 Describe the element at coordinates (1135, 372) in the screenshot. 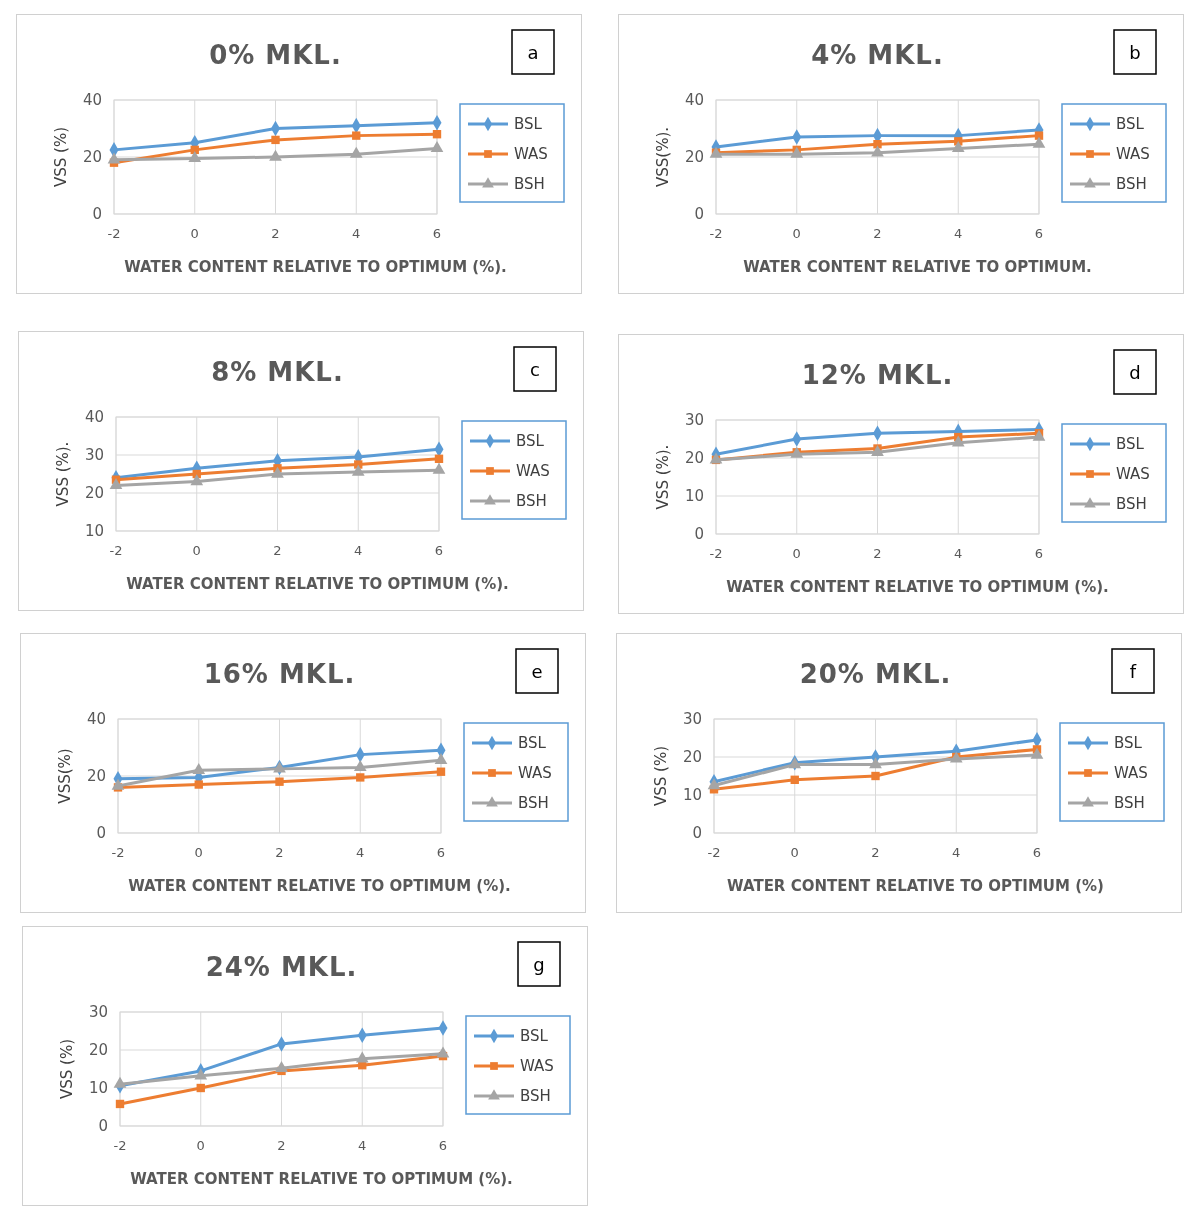

I see `text: d` at that location.